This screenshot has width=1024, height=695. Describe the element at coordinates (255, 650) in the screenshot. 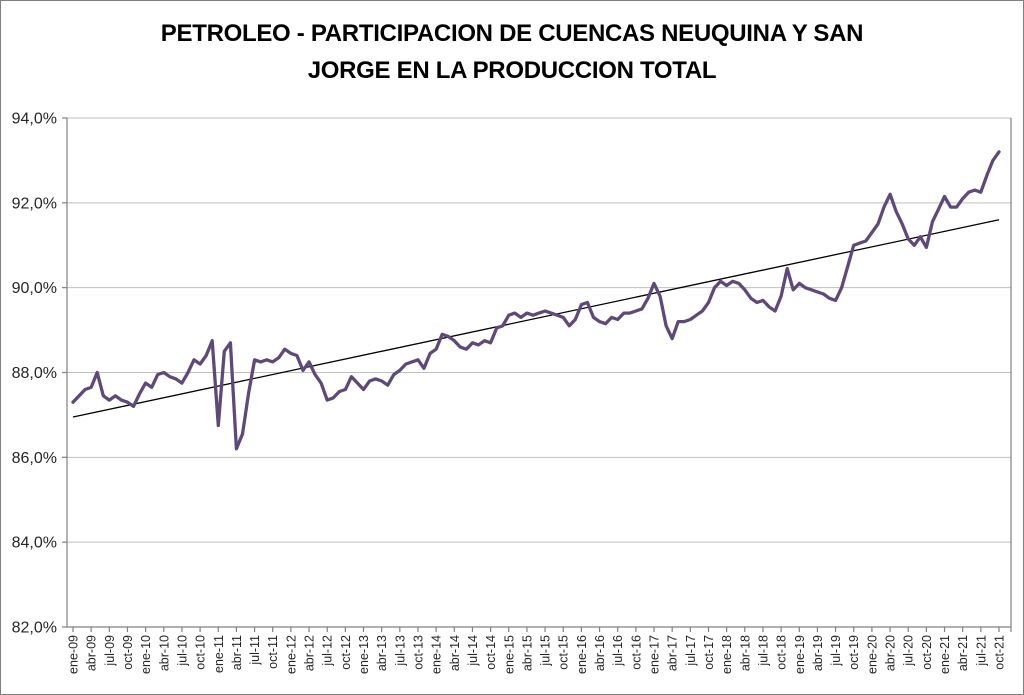

I see `svg-text: jul-11` at that location.